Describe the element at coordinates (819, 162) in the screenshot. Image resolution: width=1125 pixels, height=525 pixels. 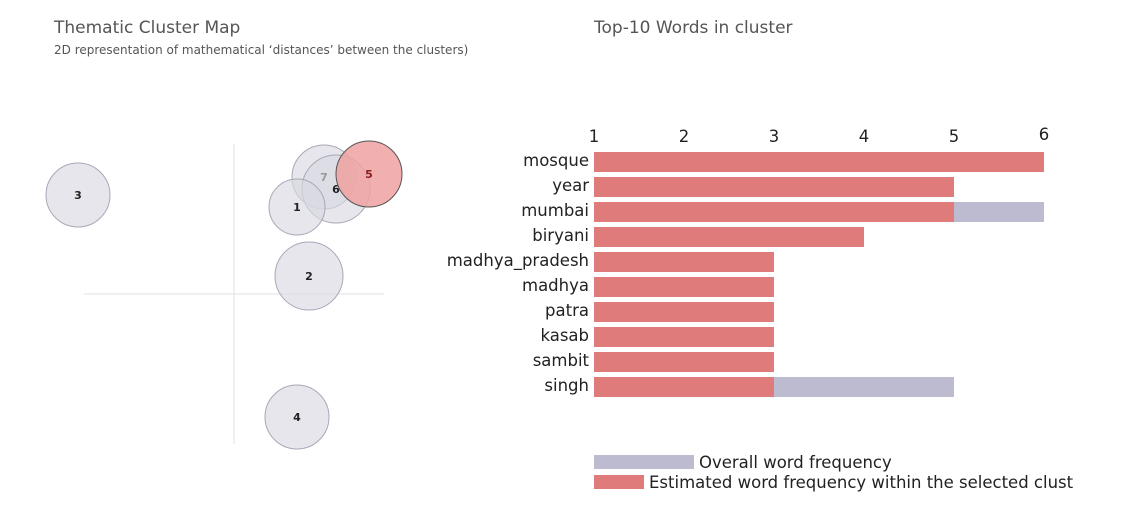
I see `bar-estimated-mosque` at that location.